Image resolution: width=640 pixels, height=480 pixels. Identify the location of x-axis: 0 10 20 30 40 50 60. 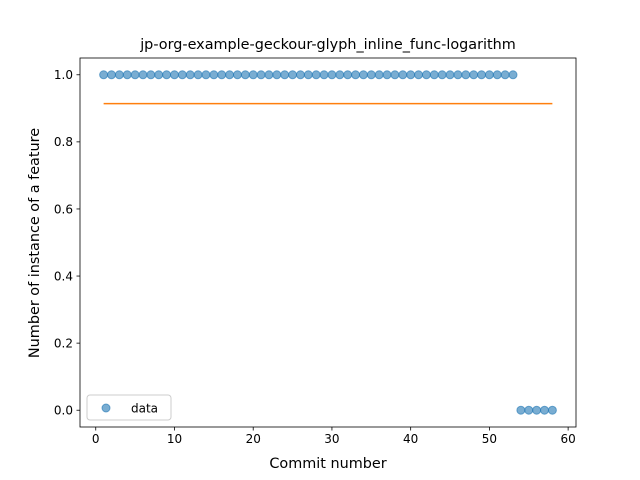
(334, 436).